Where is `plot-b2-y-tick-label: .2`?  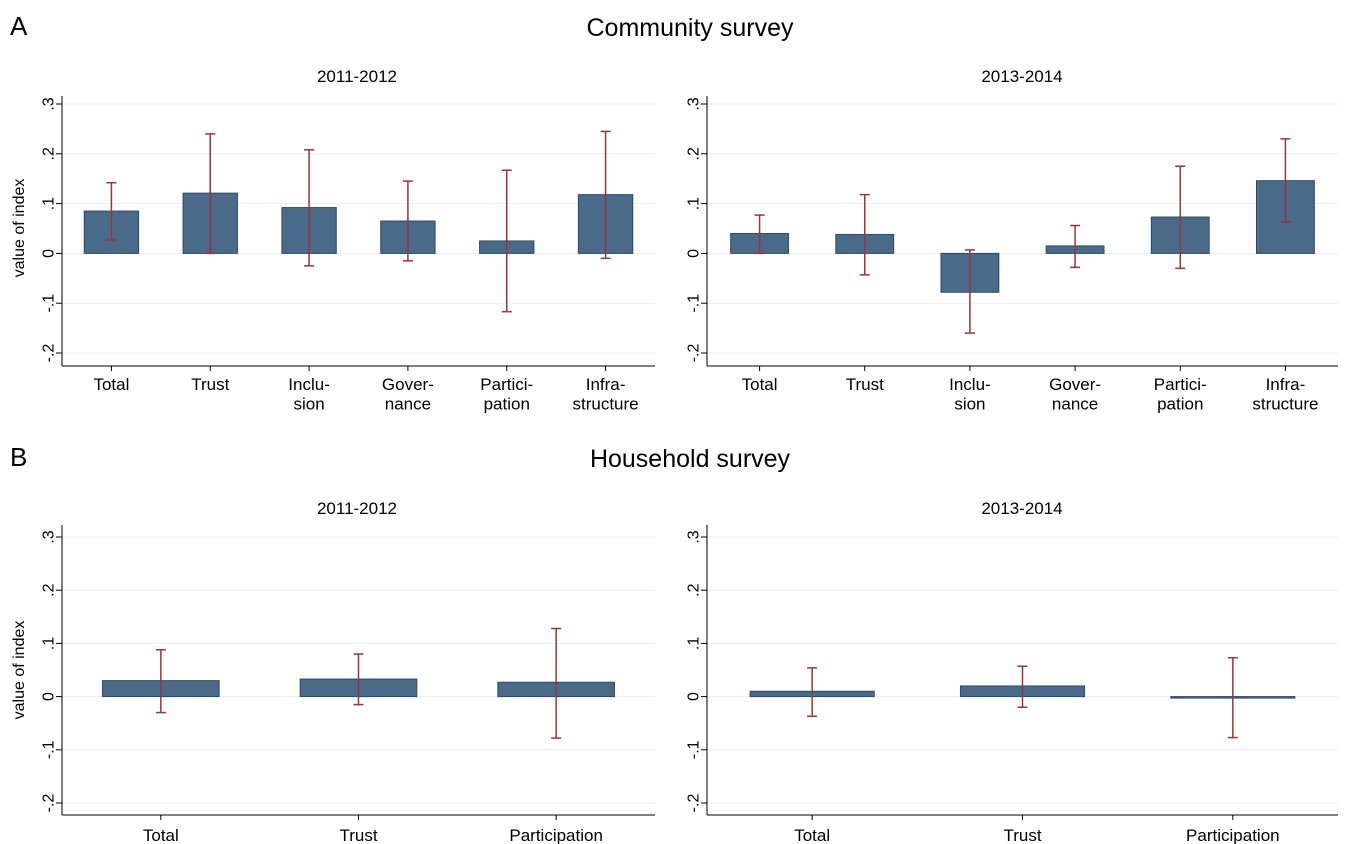 plot-b2-y-tick-label: .2 is located at coordinates (694, 589).